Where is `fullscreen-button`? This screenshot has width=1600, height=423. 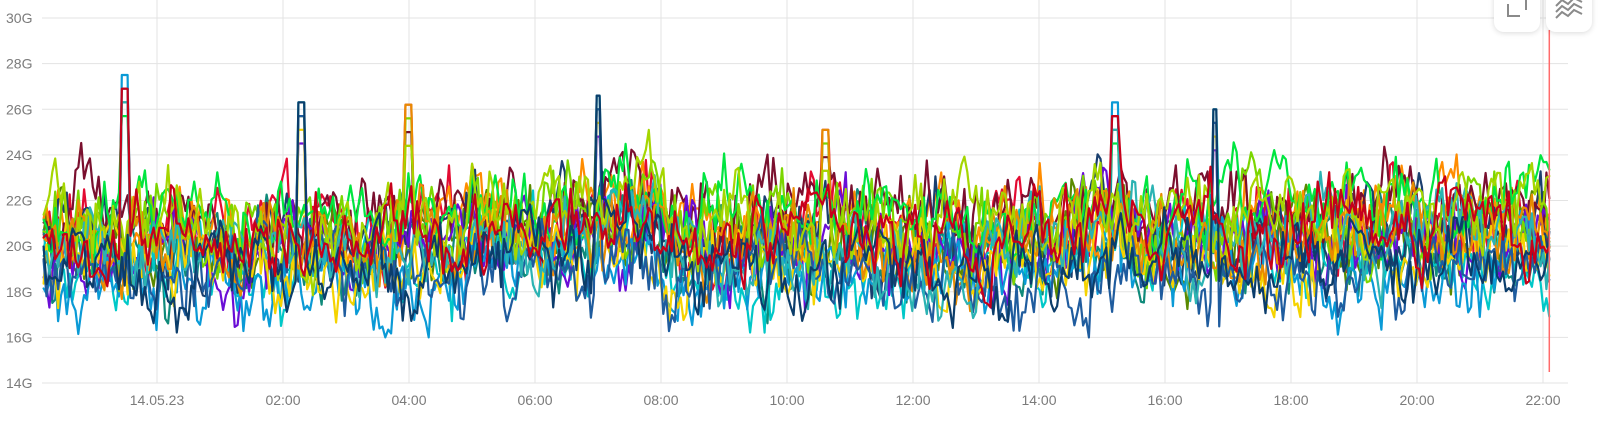
fullscreen-button is located at coordinates (1517, 16).